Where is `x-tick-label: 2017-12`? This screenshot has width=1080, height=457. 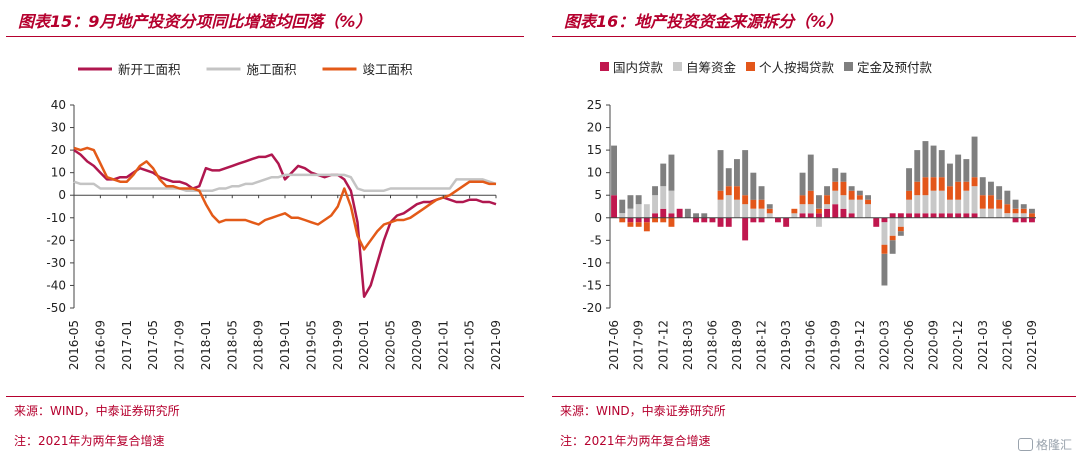
x-tick-label: 2017-12 is located at coordinates (663, 345).